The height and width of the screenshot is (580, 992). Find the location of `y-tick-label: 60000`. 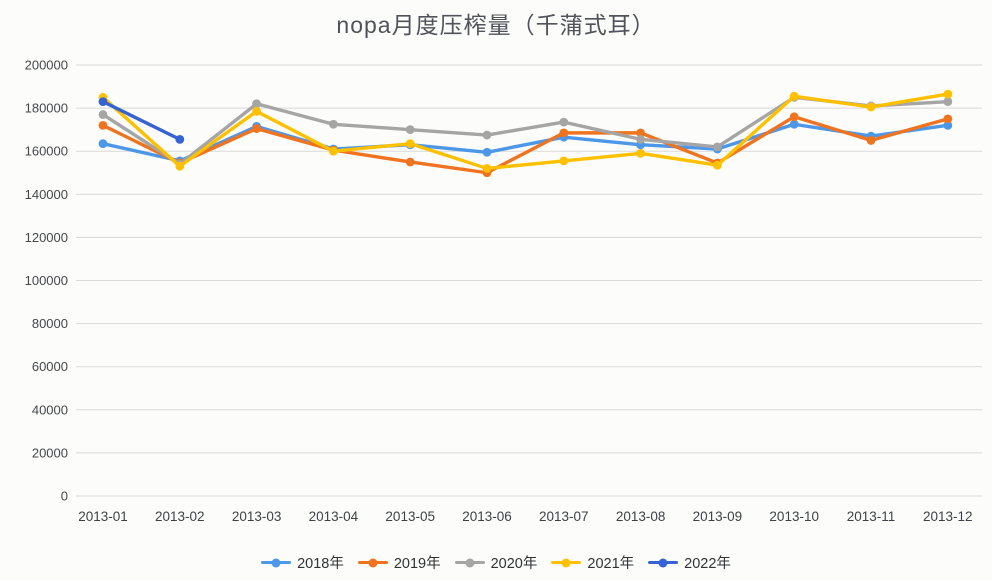

y-tick-label: 60000 is located at coordinates (50, 366).